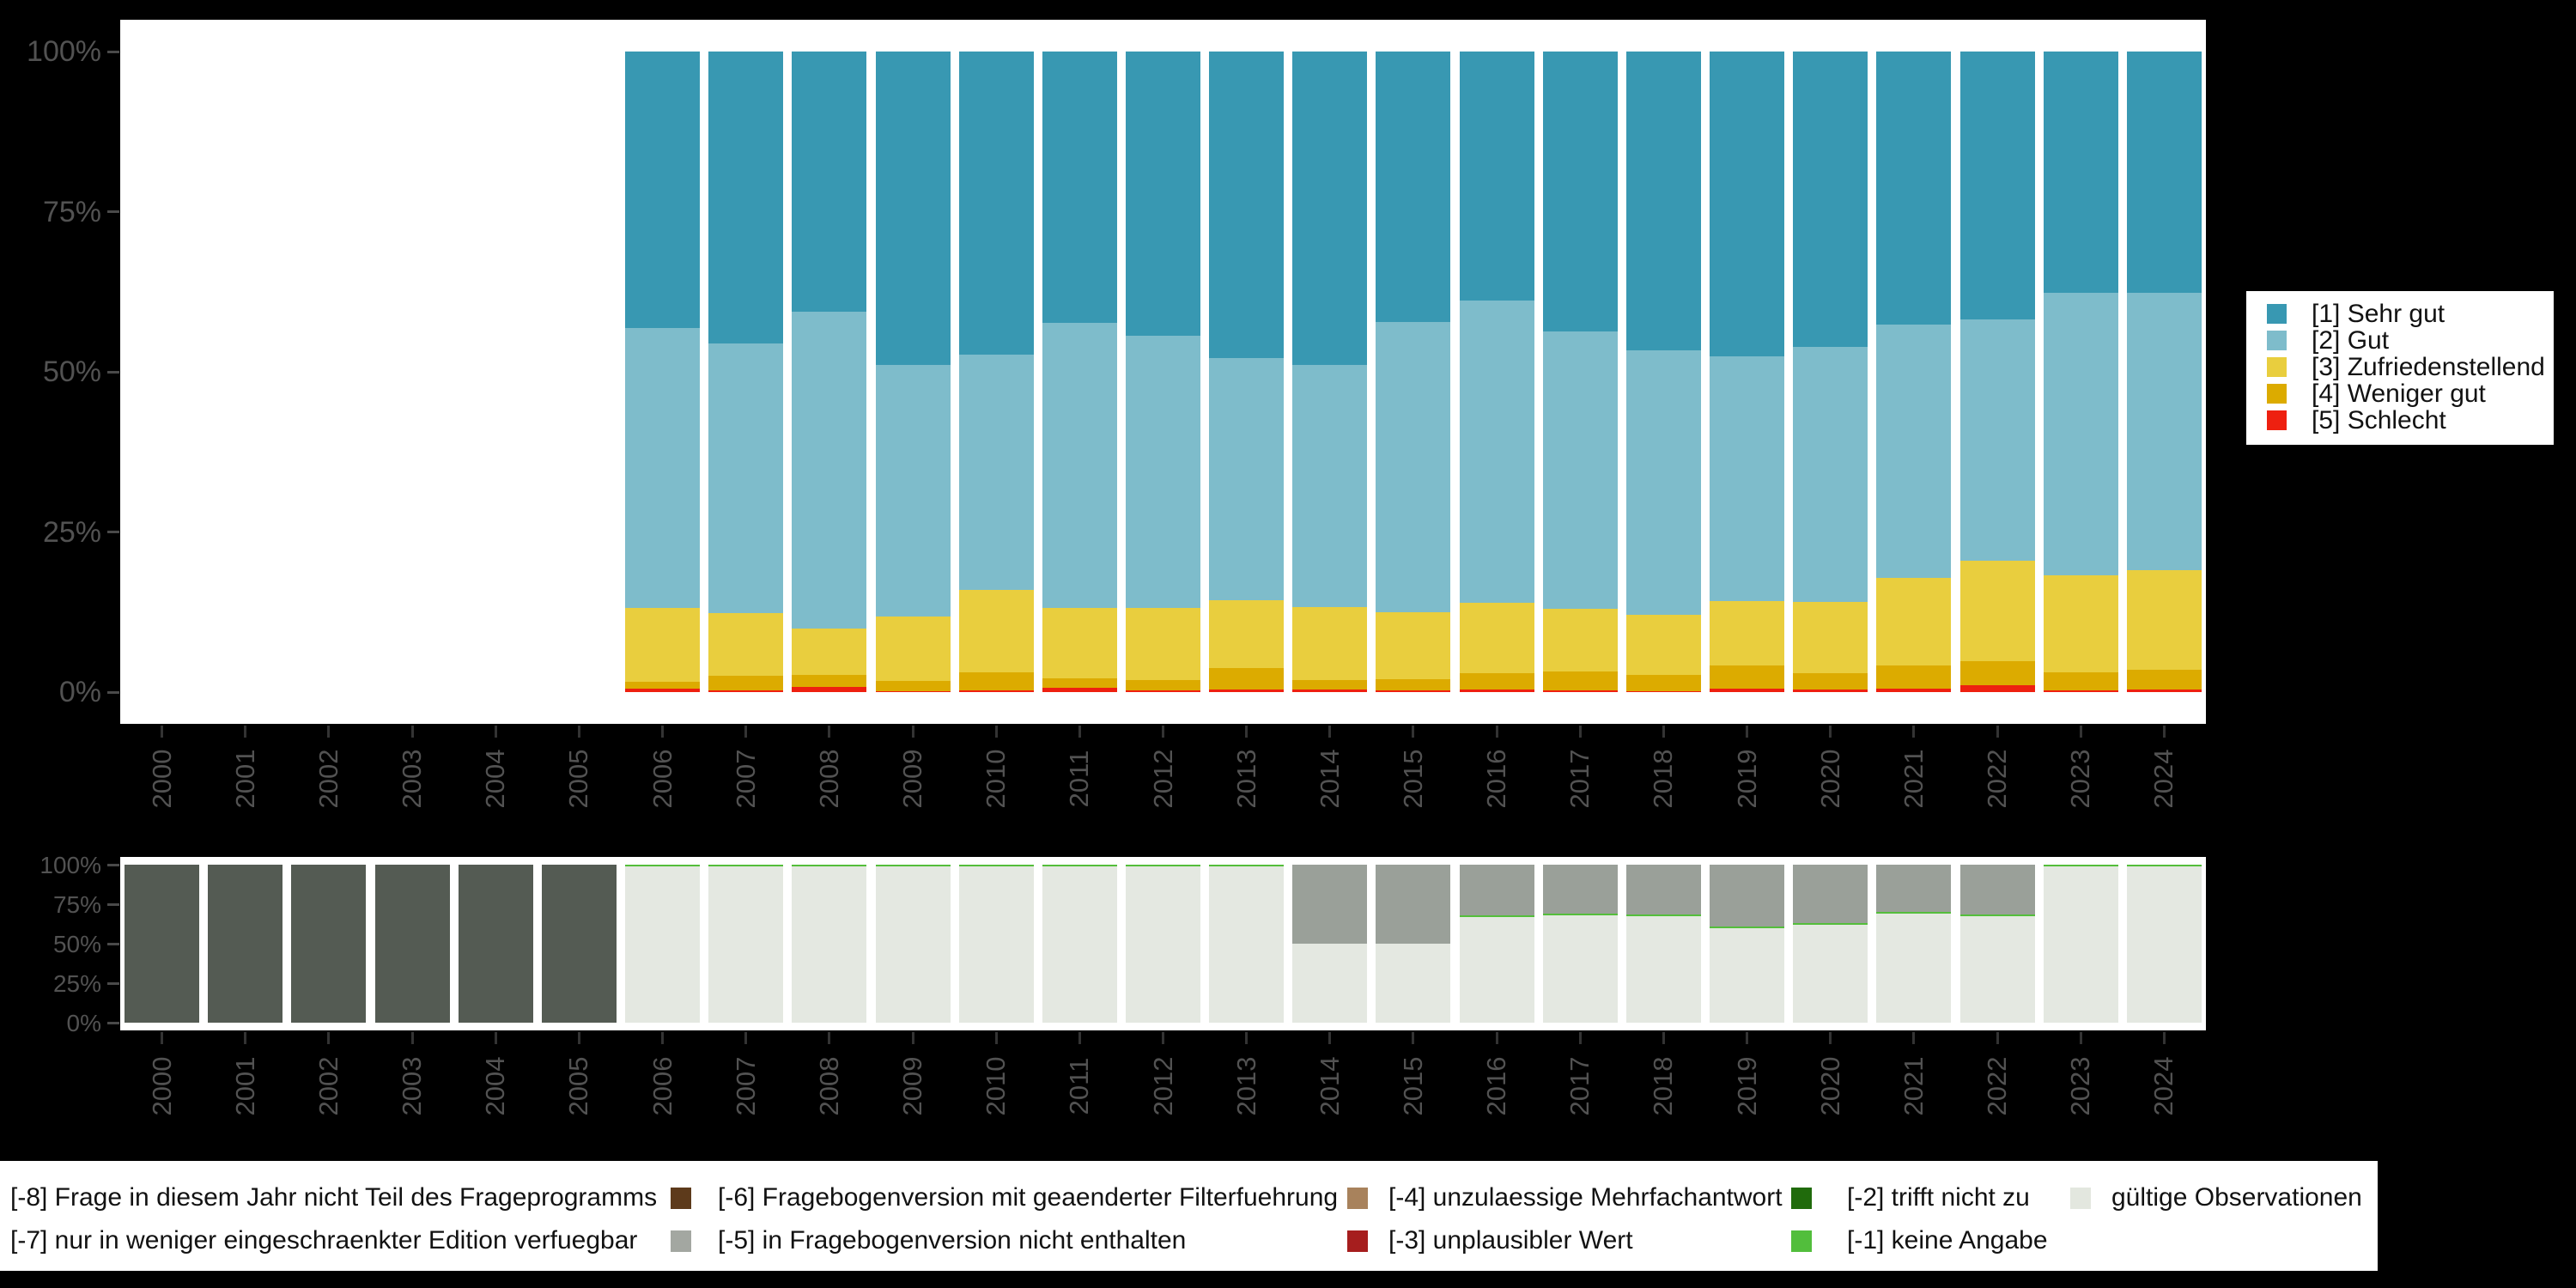 The height and width of the screenshot is (1288, 2576). Describe the element at coordinates (830, 689) in the screenshot. I see `segment-4-2008` at that location.